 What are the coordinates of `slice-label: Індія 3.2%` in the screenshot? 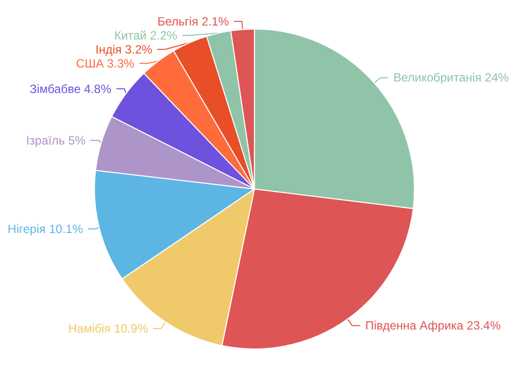 It's located at (124, 49).